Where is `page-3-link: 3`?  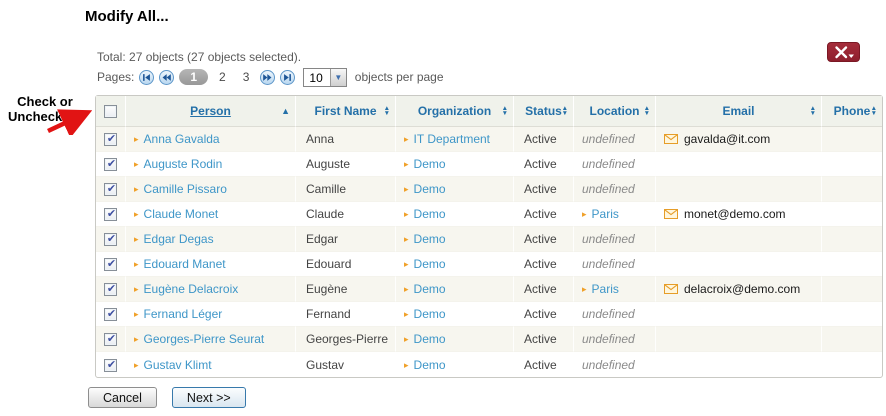 page-3-link: 3 is located at coordinates (246, 77).